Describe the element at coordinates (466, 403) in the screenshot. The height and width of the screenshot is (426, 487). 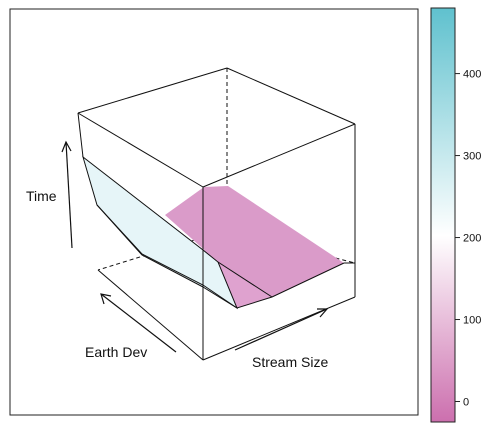
I see `colorbar-tick-label: 0` at that location.